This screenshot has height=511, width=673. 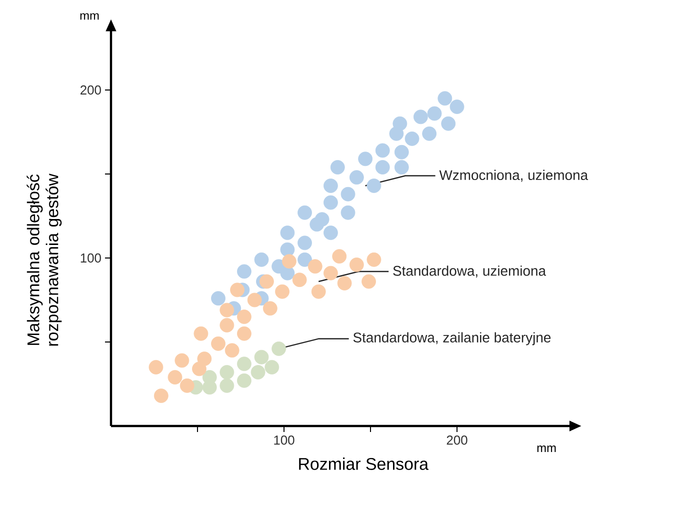 What do you see at coordinates (452, 339) in the screenshot?
I see `annotation: Standardowa, zailanie bateryjne` at bounding box center [452, 339].